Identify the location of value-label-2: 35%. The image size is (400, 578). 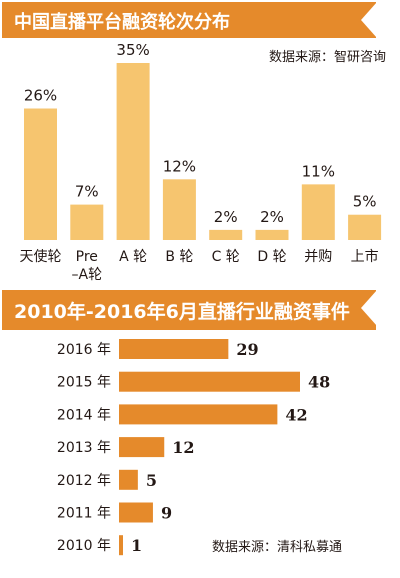
(132, 50).